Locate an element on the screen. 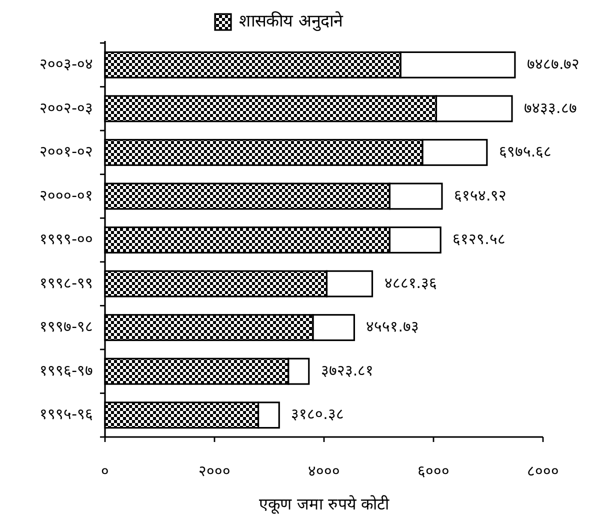 The width and height of the screenshot is (597, 516). x-axis-title: एकूण जमा रुपये कोटी is located at coordinates (324, 504).